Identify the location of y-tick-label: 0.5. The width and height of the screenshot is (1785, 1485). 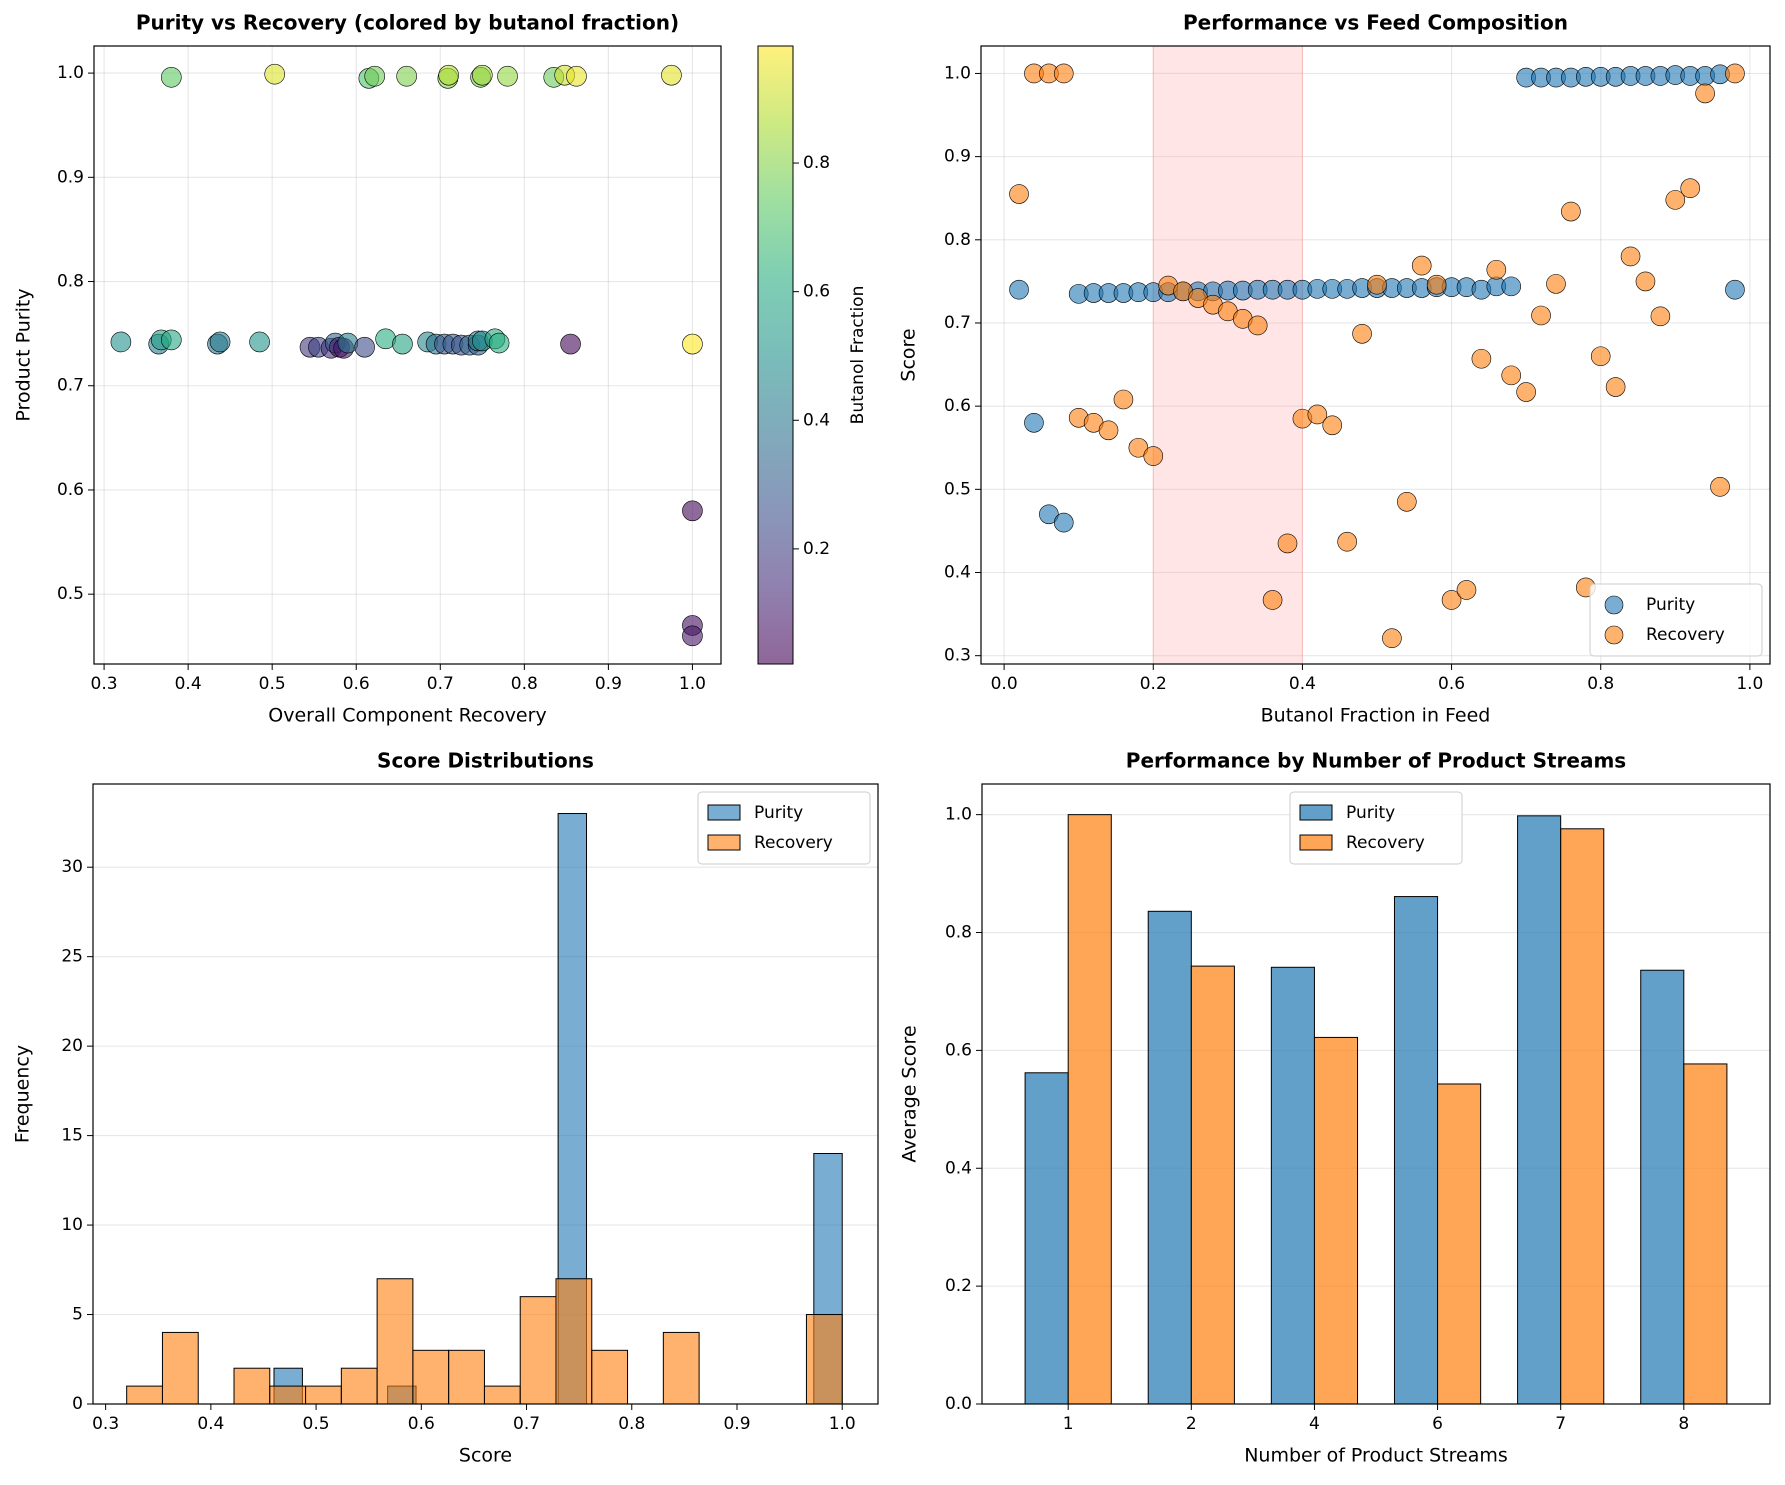
(70, 594).